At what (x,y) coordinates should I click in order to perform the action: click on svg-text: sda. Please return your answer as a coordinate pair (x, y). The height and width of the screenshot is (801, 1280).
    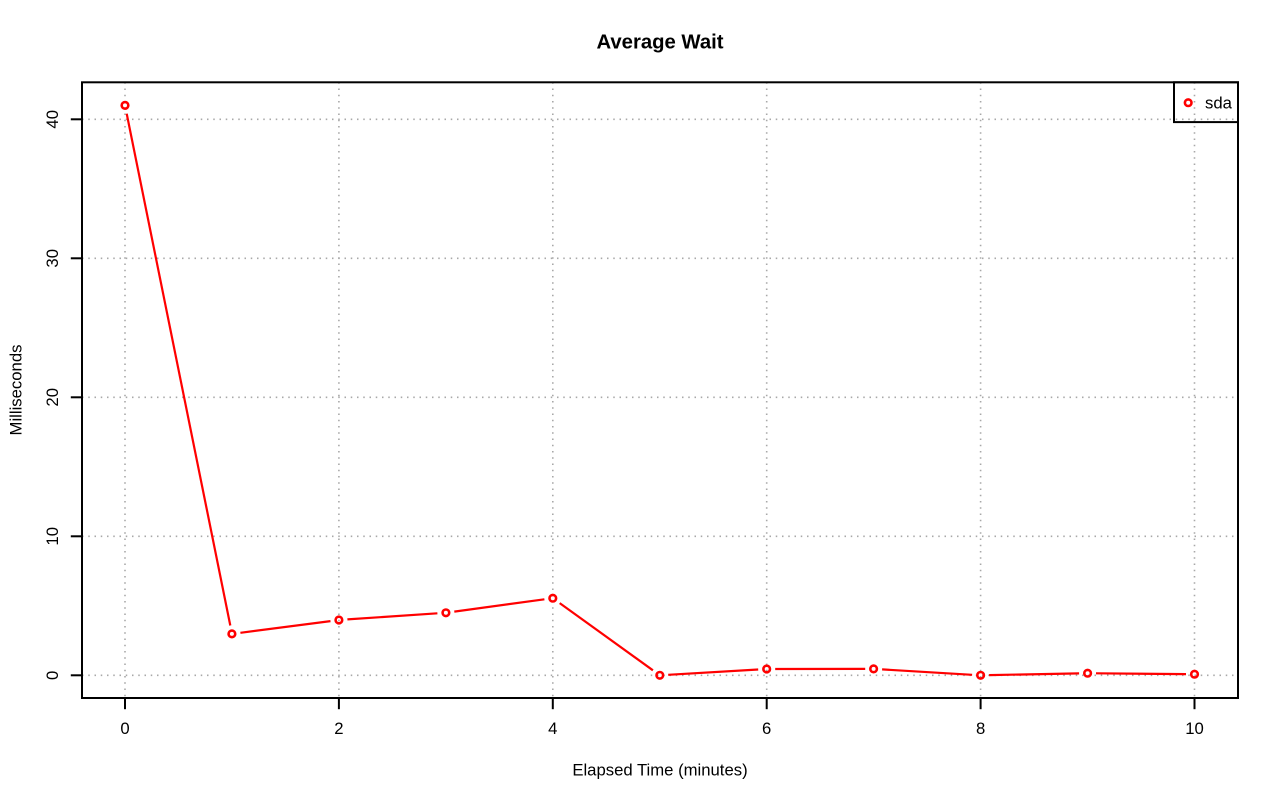
    Looking at the image, I should click on (1219, 102).